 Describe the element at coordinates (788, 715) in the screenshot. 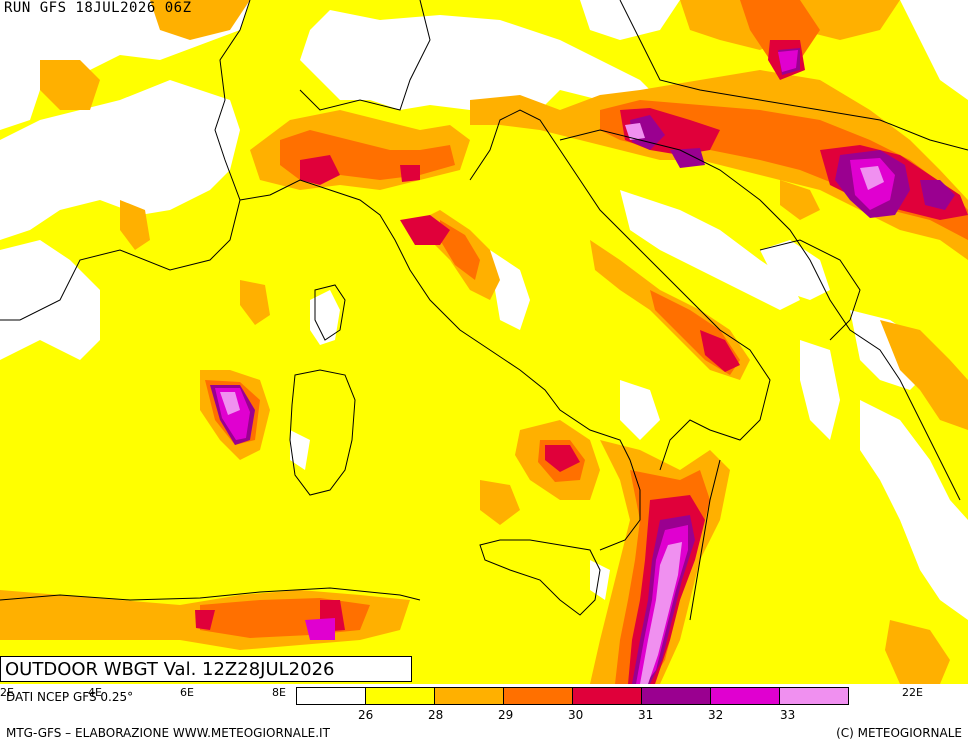

I see `legend-label-33: 33` at that location.